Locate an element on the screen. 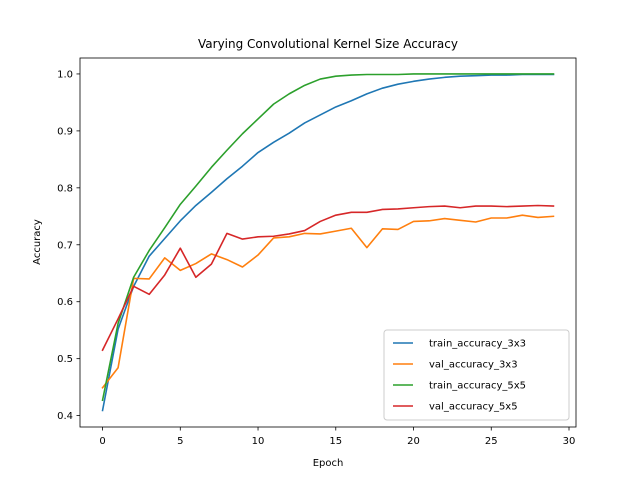  x-tick-label: 20 is located at coordinates (413, 441).